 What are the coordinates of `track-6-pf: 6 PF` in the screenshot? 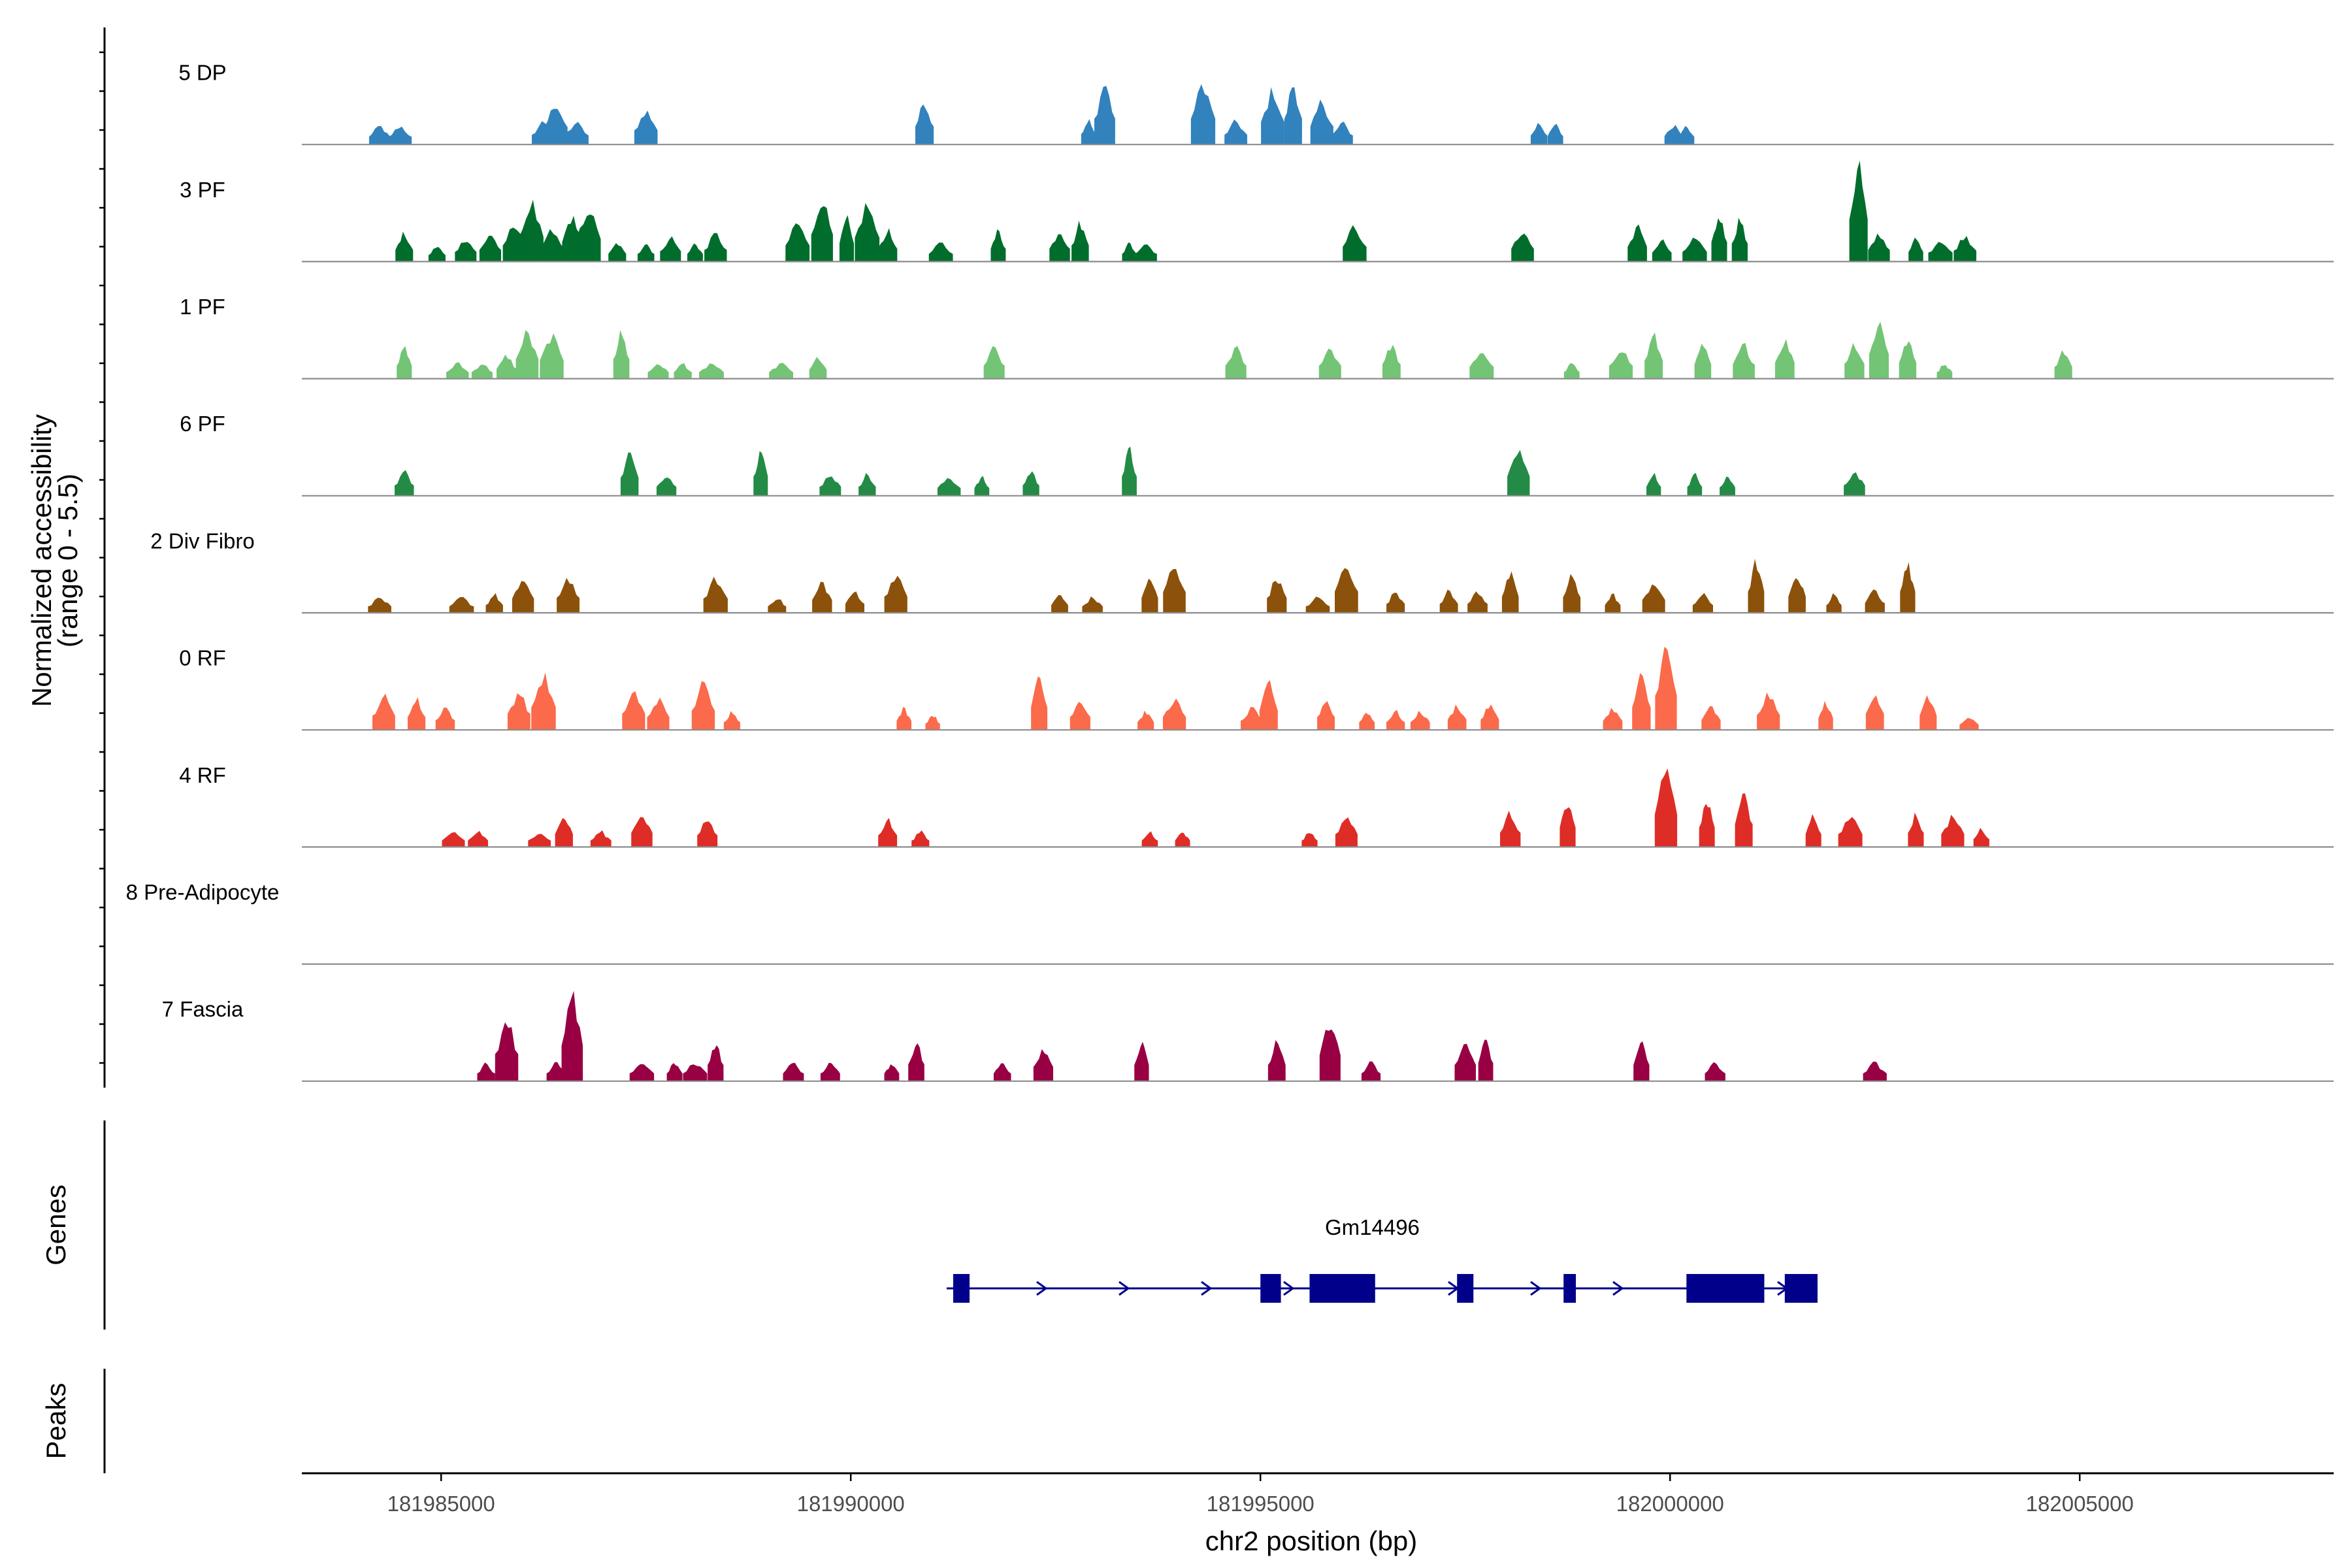 It's located at (1257, 454).